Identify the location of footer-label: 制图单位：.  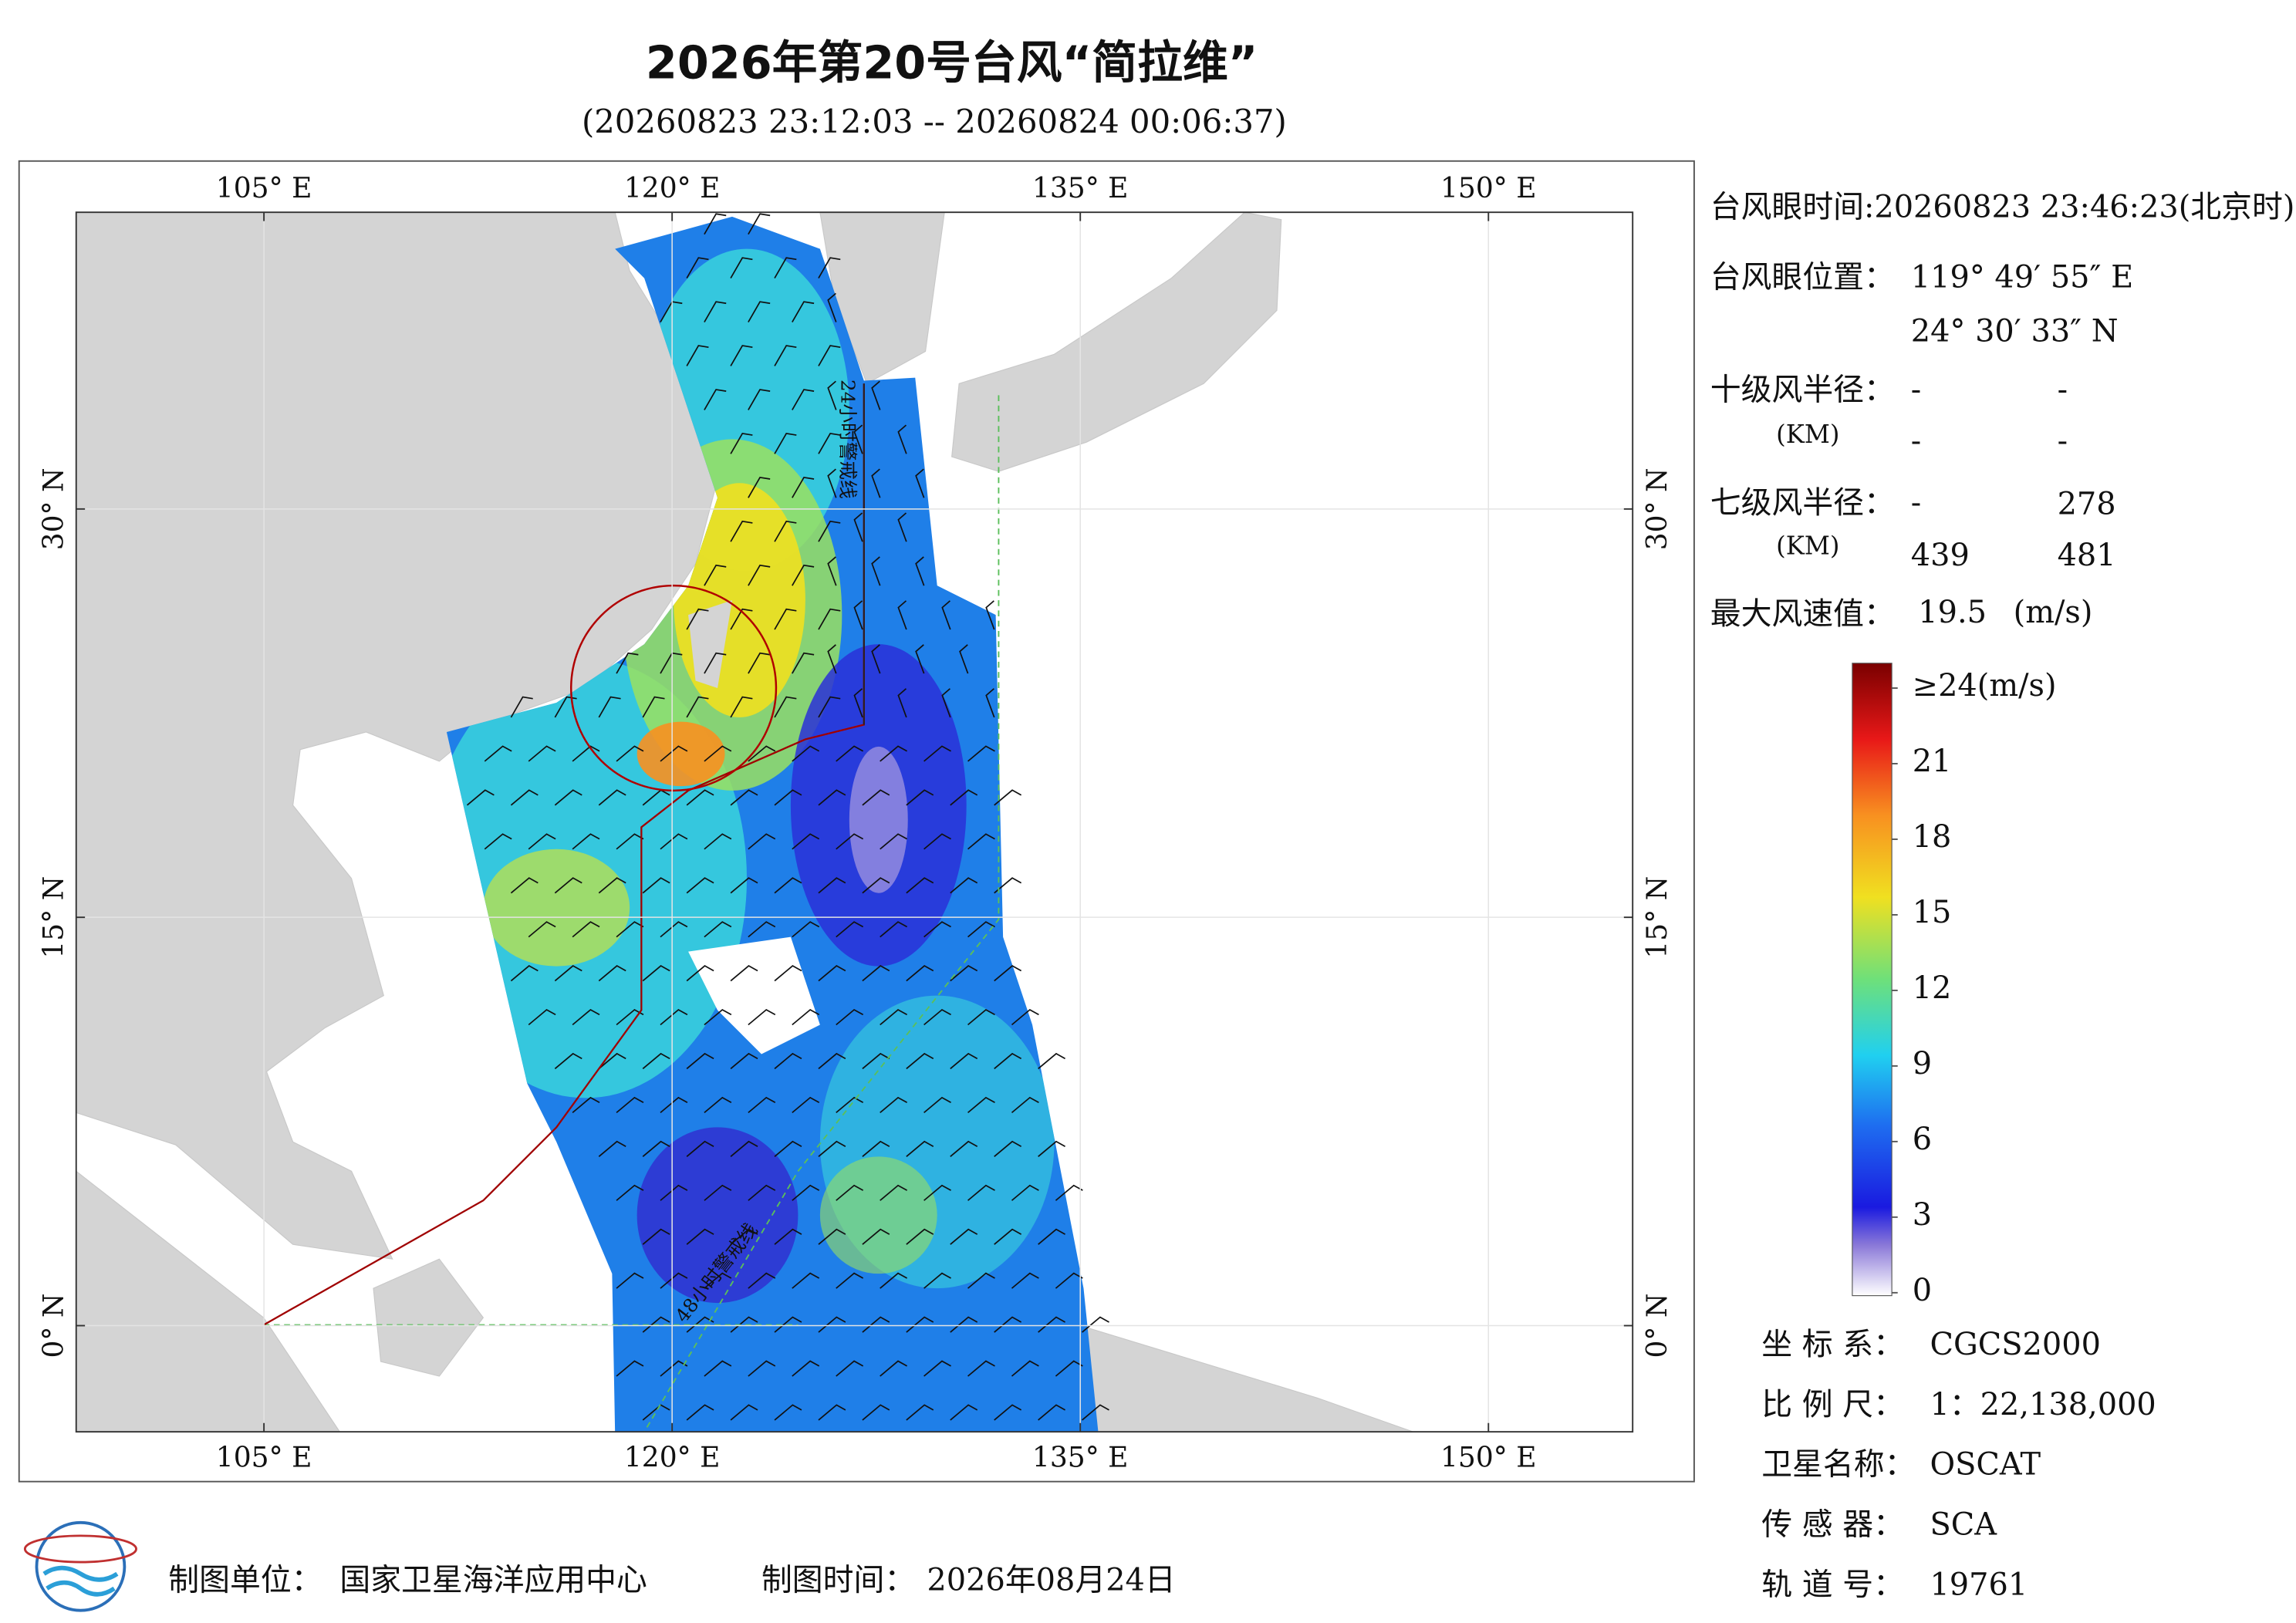
(245, 1580).